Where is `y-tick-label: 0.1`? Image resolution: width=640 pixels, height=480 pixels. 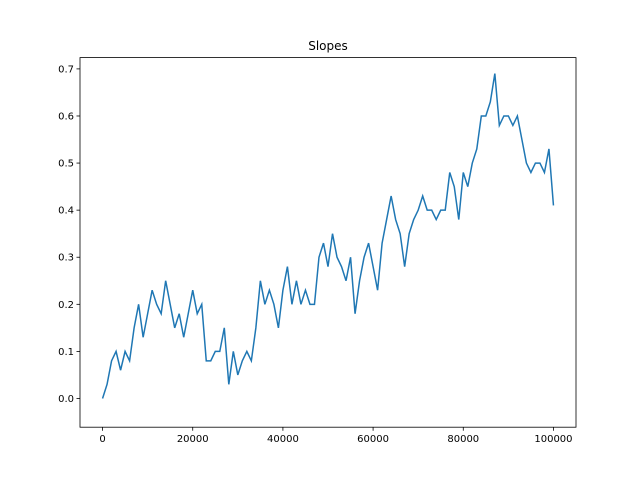 y-tick-label: 0.1 is located at coordinates (66, 352).